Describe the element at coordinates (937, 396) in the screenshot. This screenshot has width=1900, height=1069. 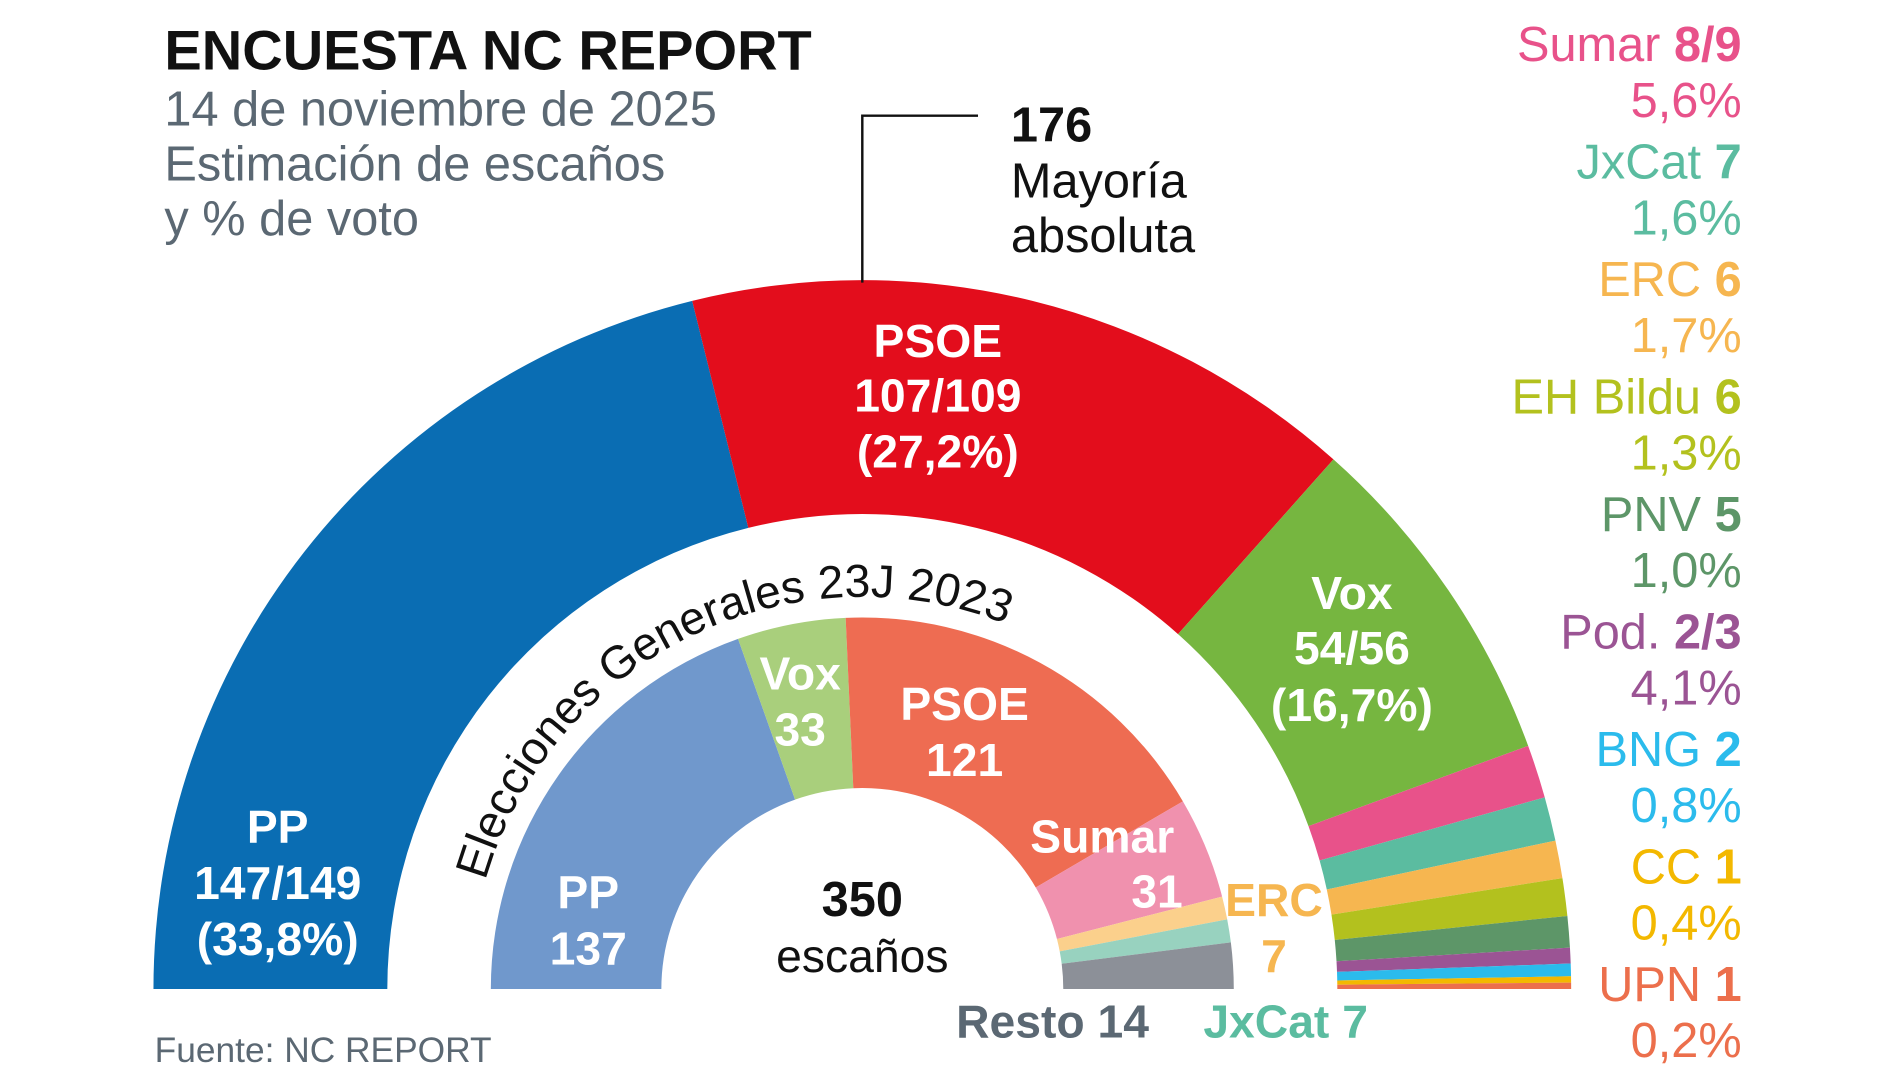
I see `label-psoe-seats: 107/109` at that location.